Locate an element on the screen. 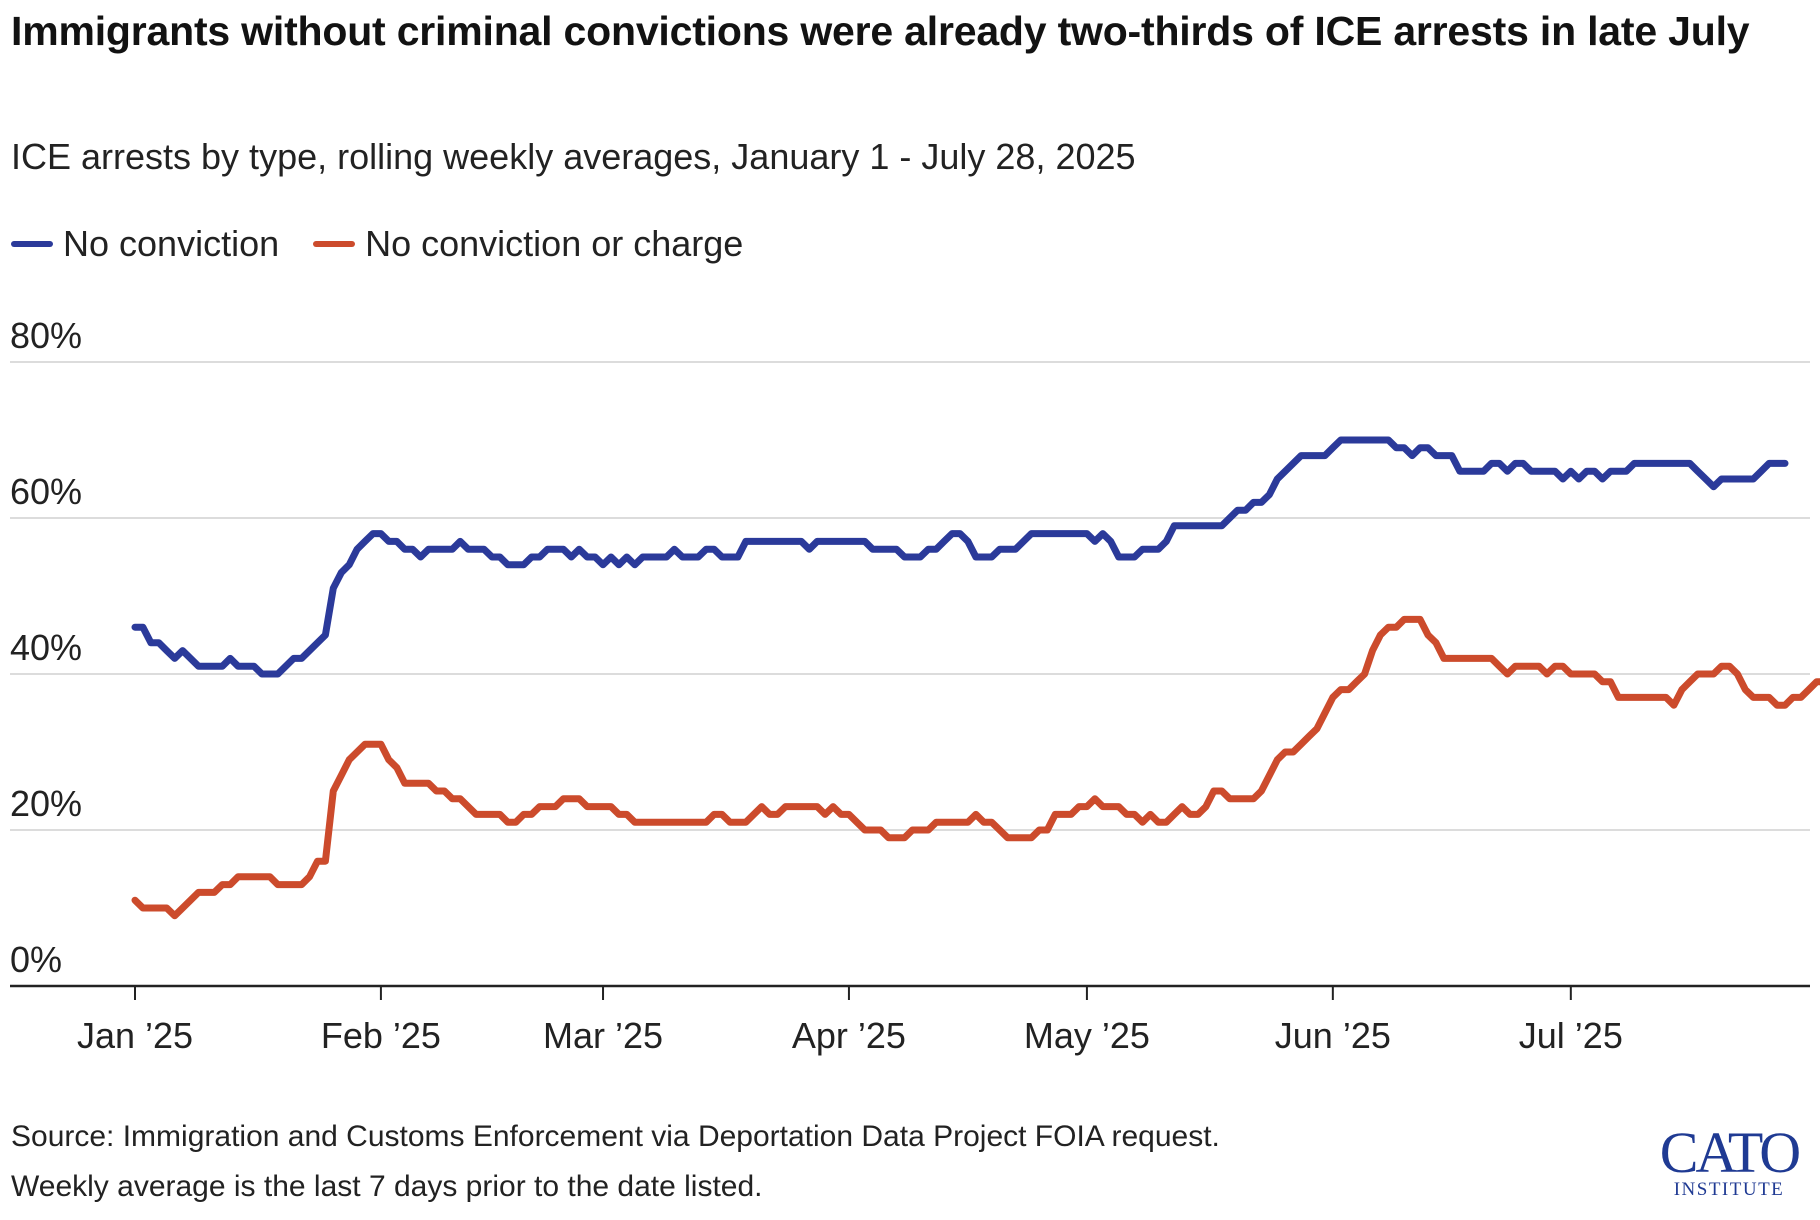 Image resolution: width=1820 pixels, height=1220 pixels. cato-institute-logo: CATO INSTITUTE is located at coordinates (1729, 1160).